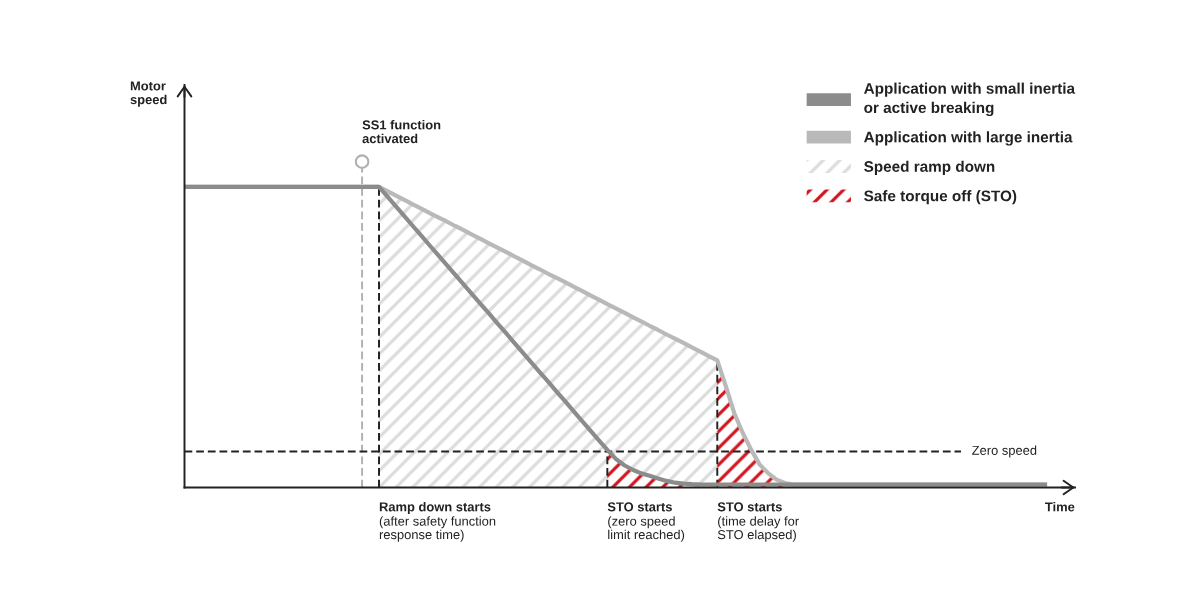  Describe the element at coordinates (940, 197) in the screenshot. I see `legend-label: Safe torque off (STO)` at that location.